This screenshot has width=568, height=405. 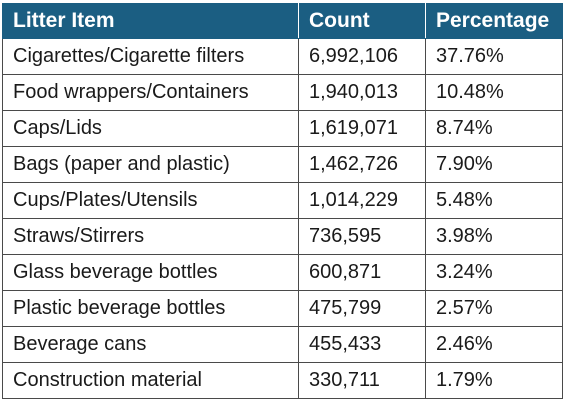 I want to click on table-row: Straws/Stirrers 736,595 3.98%, so click(x=282, y=236).